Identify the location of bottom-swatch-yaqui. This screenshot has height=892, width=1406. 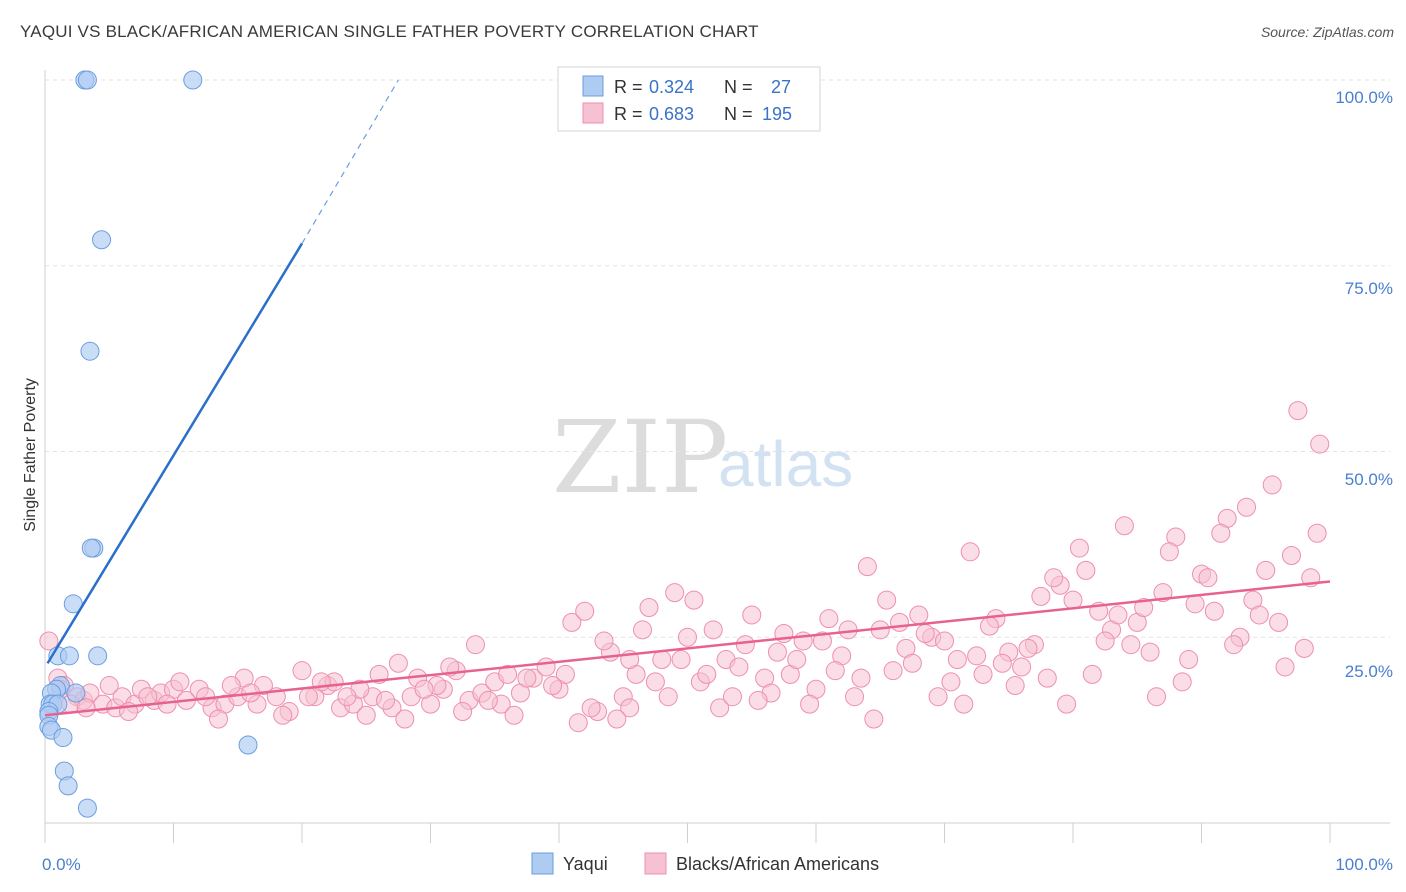
(542, 863).